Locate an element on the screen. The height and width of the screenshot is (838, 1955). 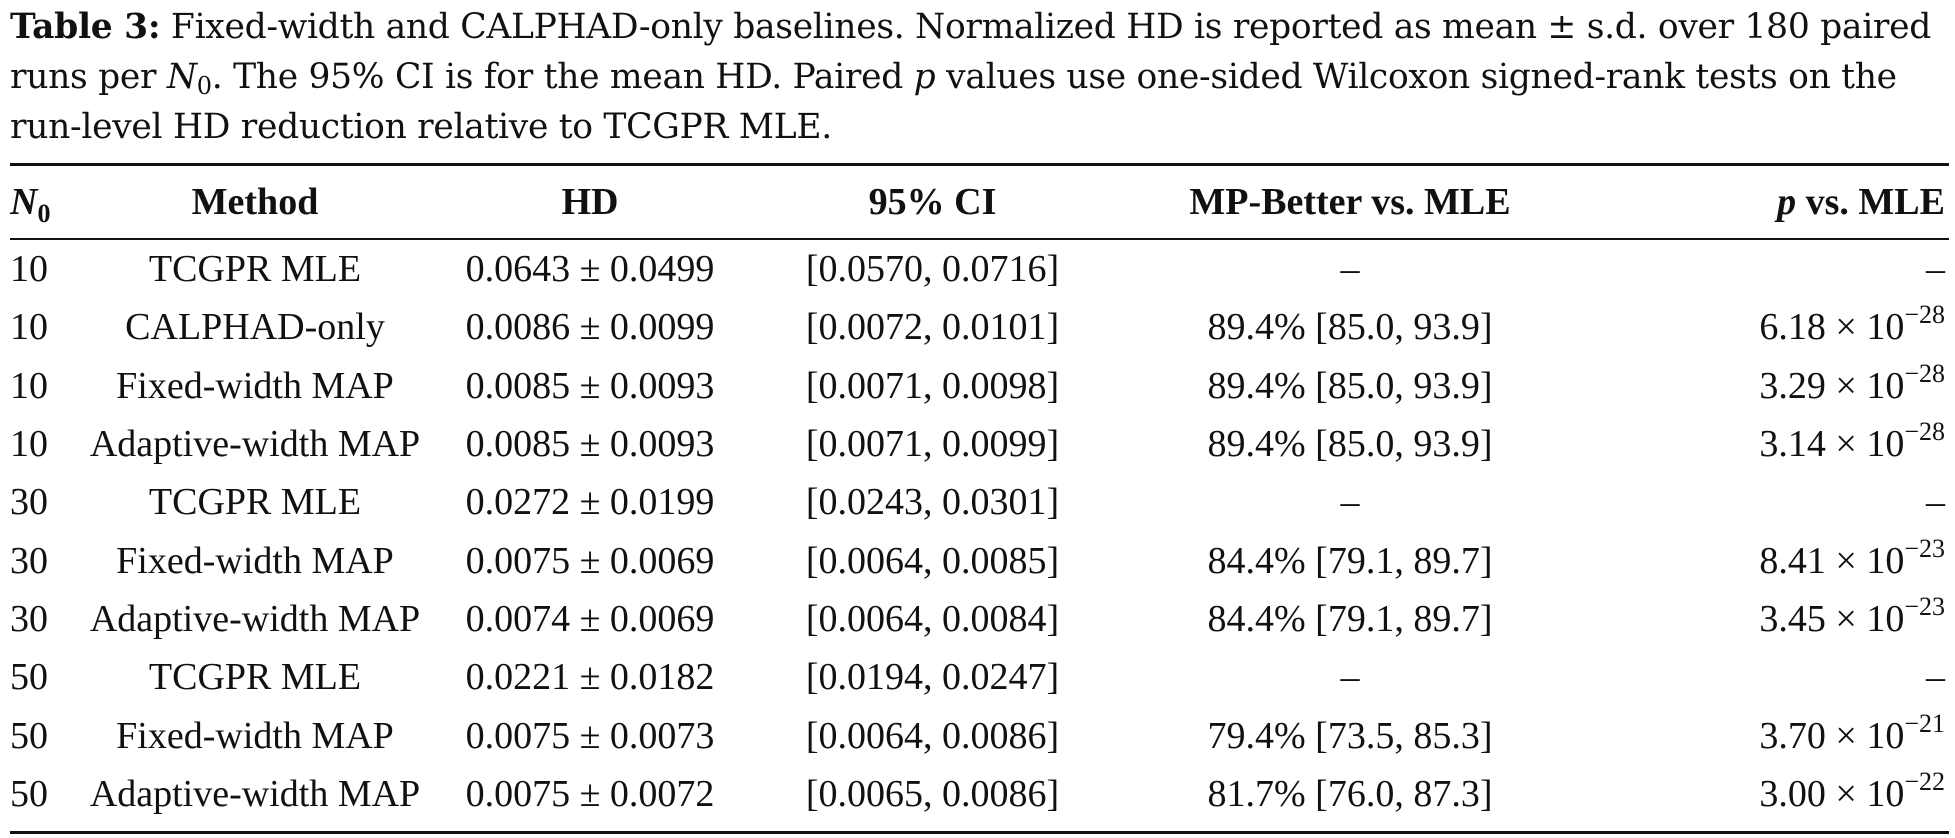
header-n0: N0 is located at coordinates (47, 202).